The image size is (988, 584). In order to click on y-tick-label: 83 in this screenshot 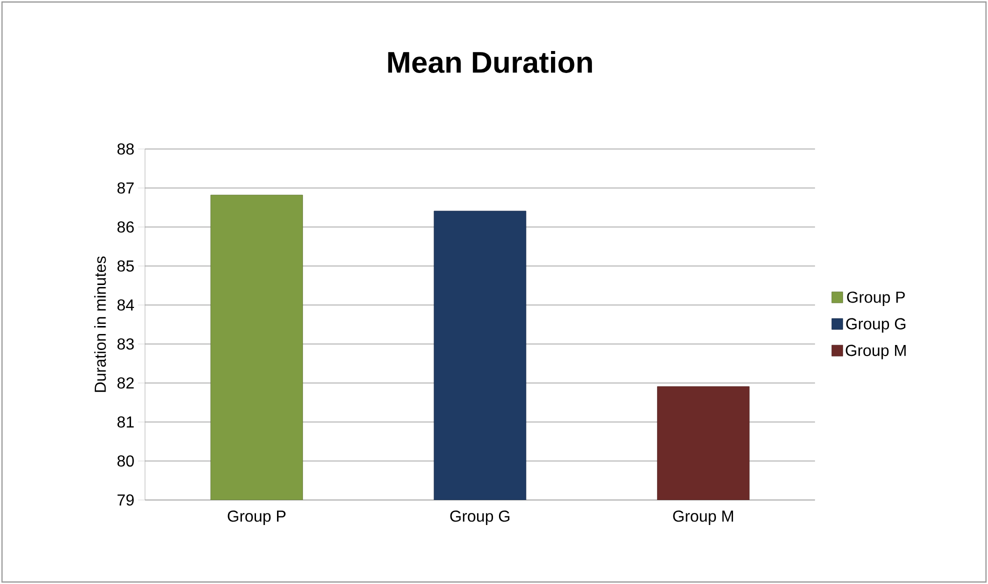, I will do `click(125, 344)`.